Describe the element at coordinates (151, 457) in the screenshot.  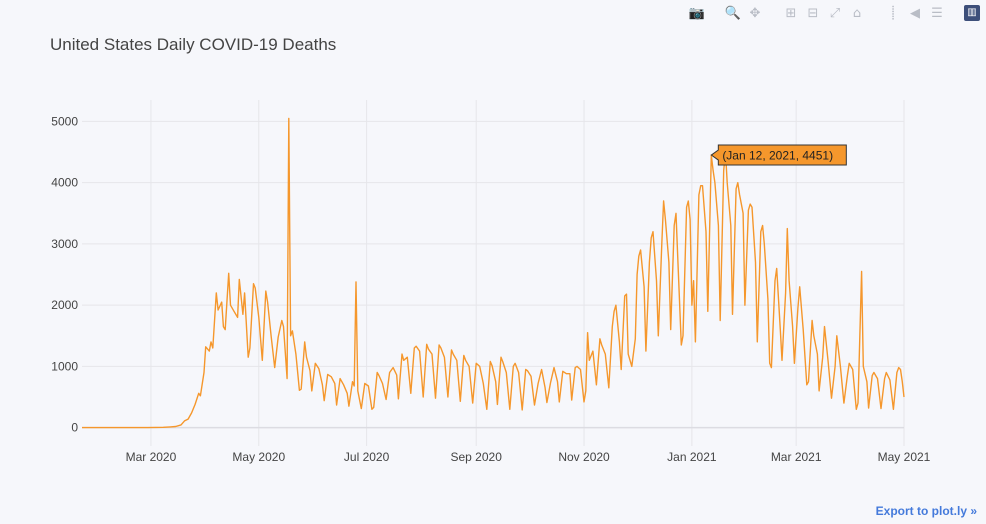
I see `x-tick-label: Mar 2020` at that location.